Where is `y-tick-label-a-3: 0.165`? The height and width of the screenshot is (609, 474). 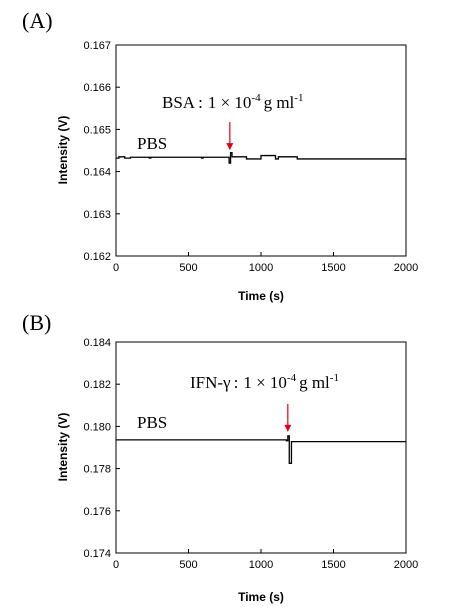 y-tick-label-a-3: 0.165 is located at coordinates (97, 130).